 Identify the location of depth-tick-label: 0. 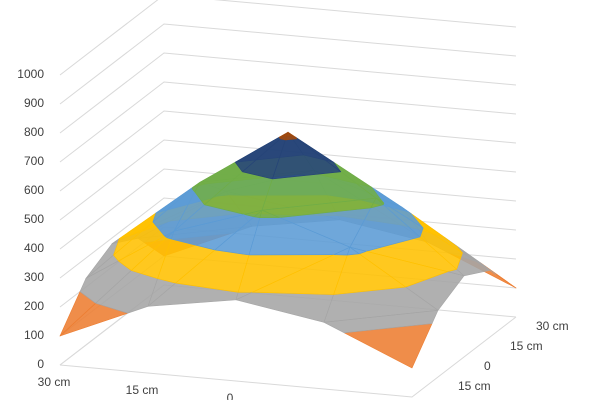
(487, 366).